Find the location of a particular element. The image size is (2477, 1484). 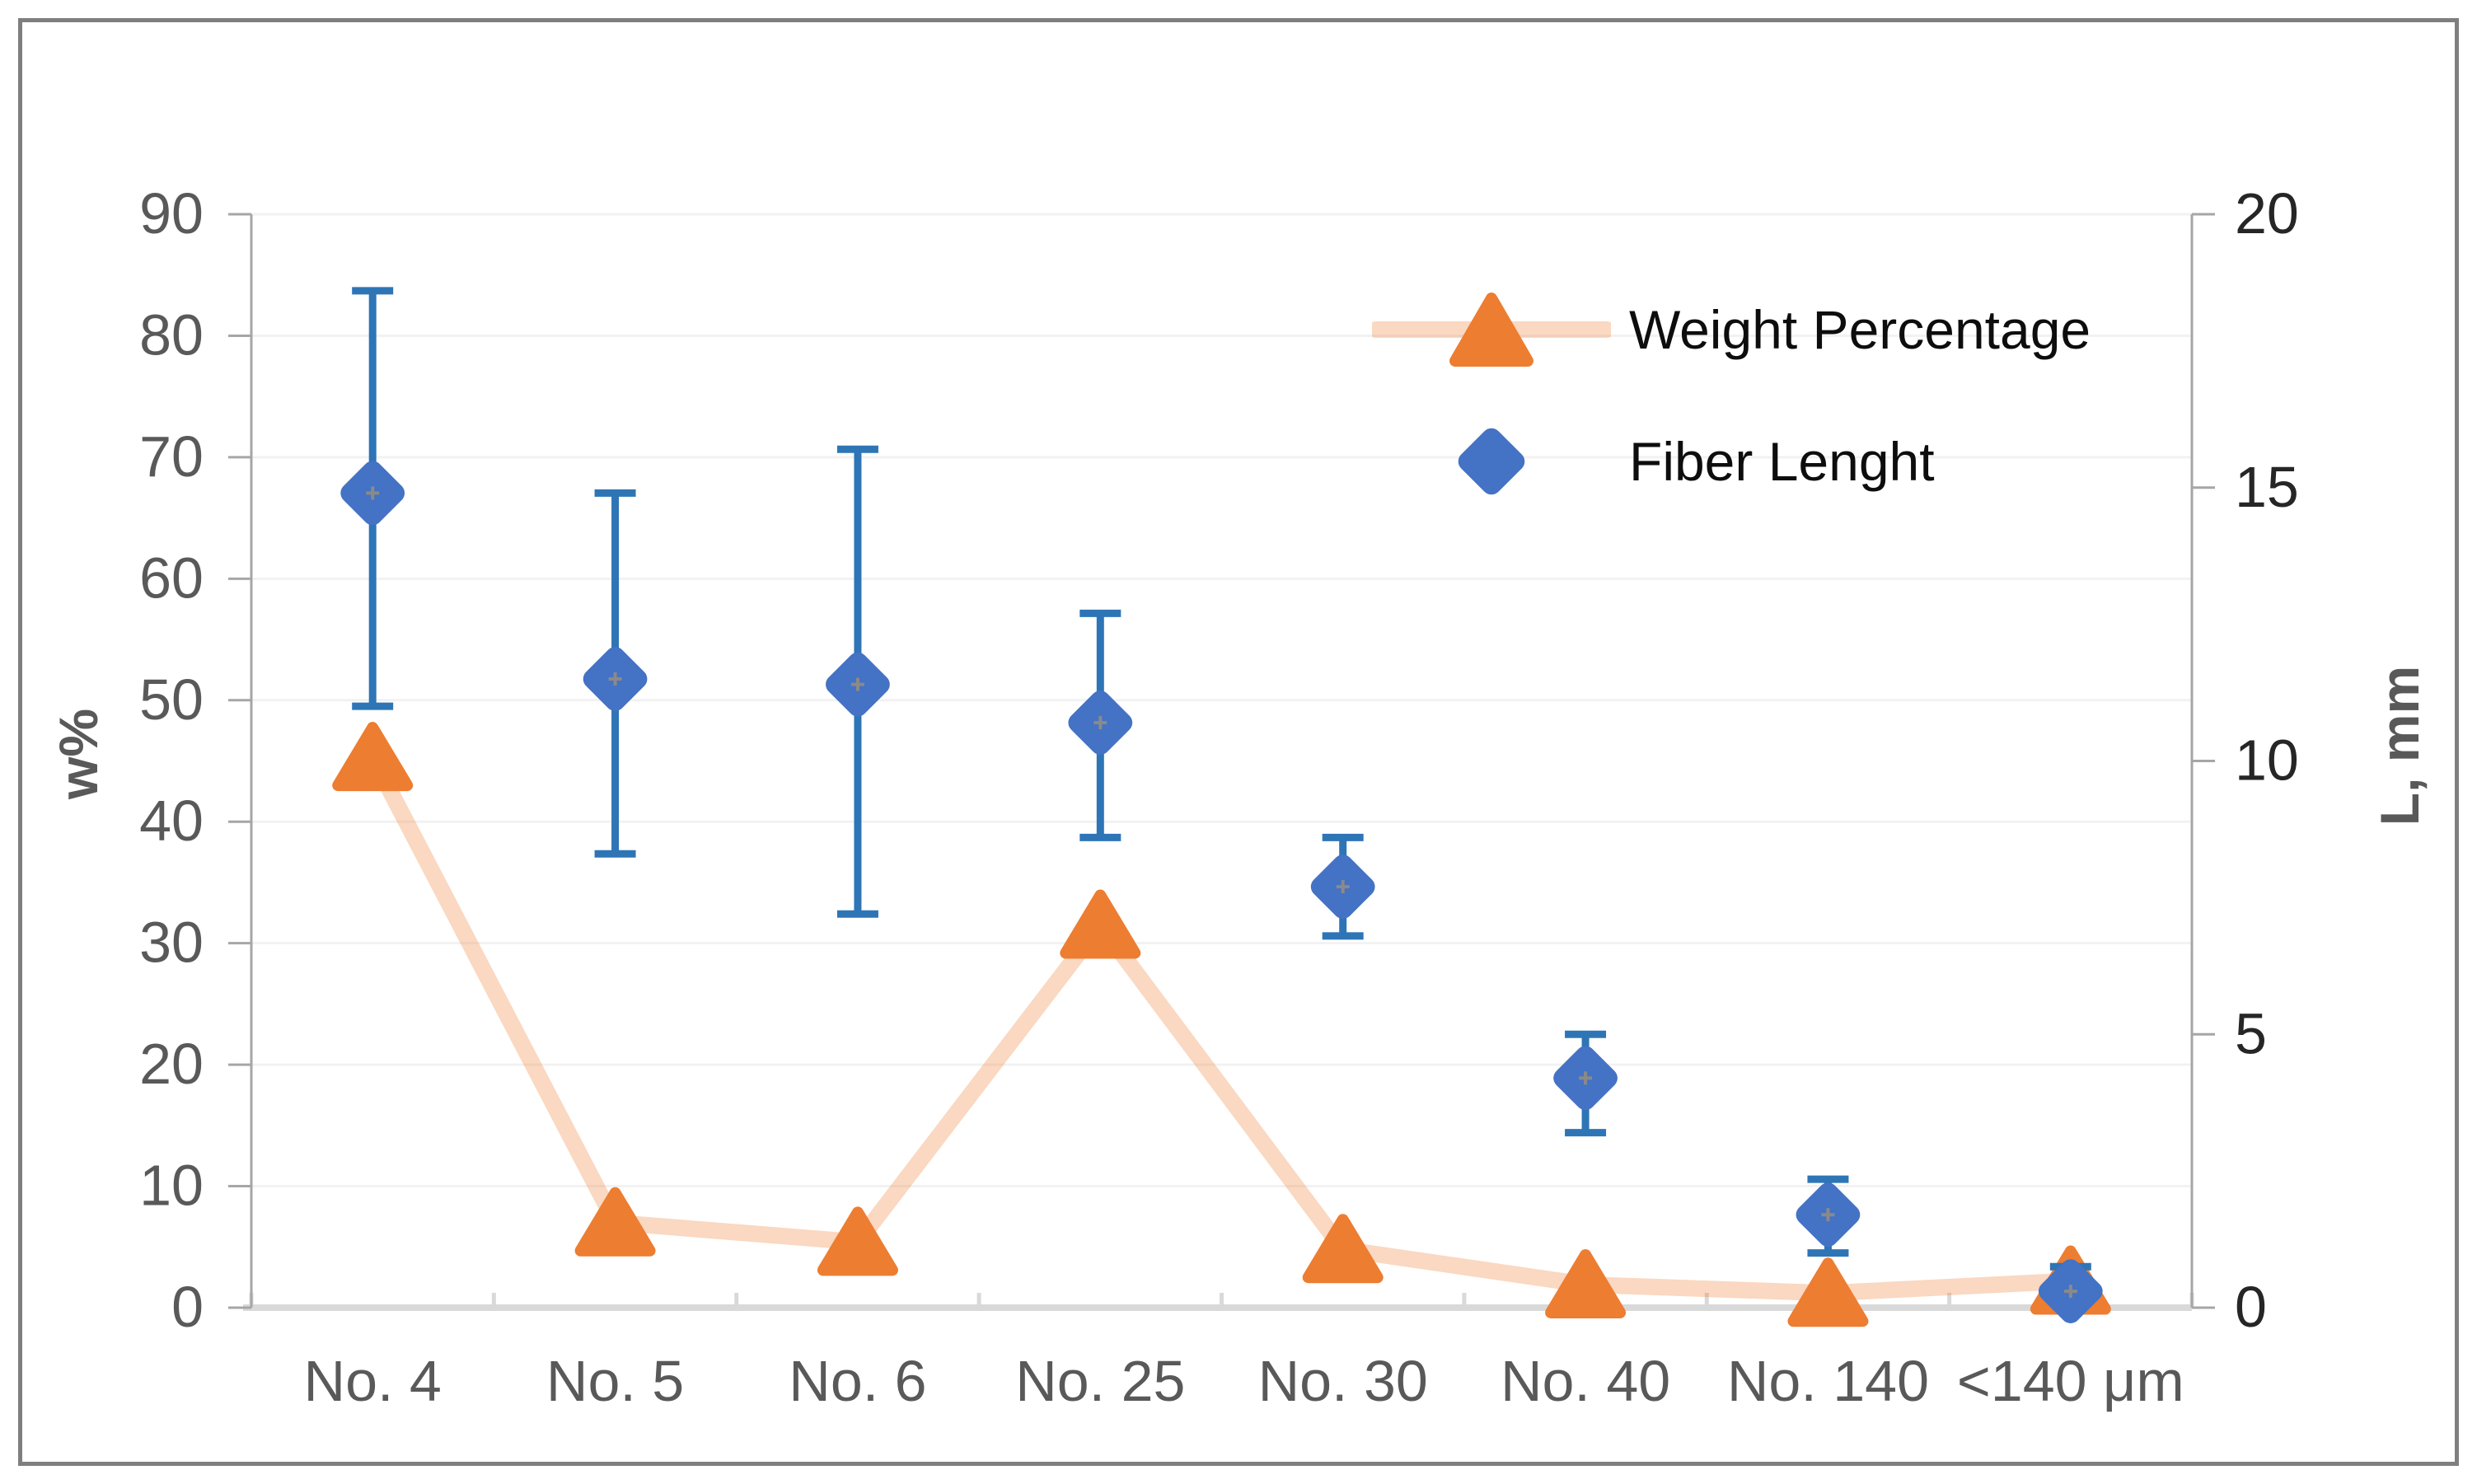

right-axis-tick-label: 20 is located at coordinates (2267, 213).